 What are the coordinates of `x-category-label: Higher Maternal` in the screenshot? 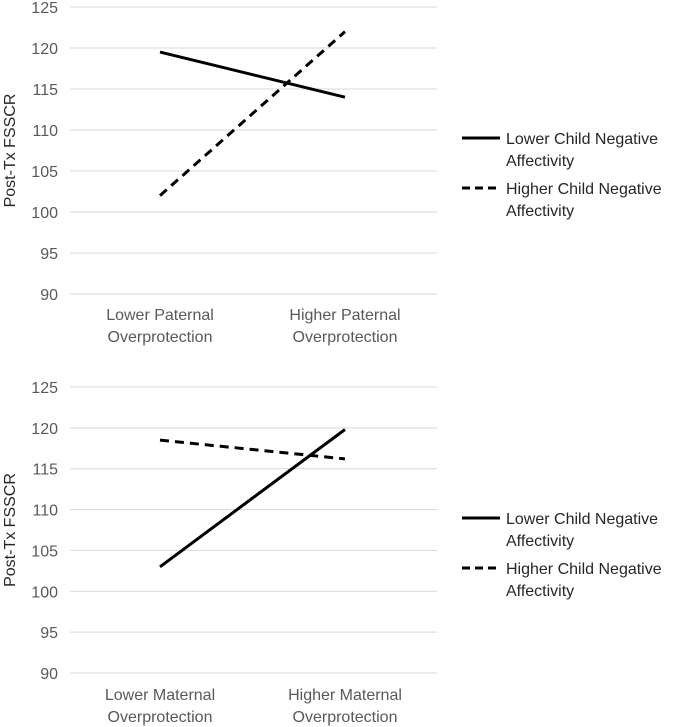 It's located at (345, 695).